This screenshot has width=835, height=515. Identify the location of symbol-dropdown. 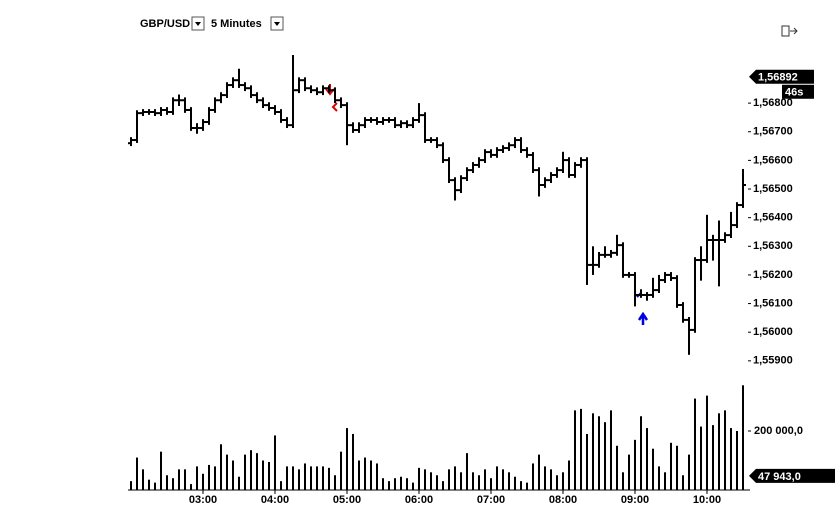
(198, 23).